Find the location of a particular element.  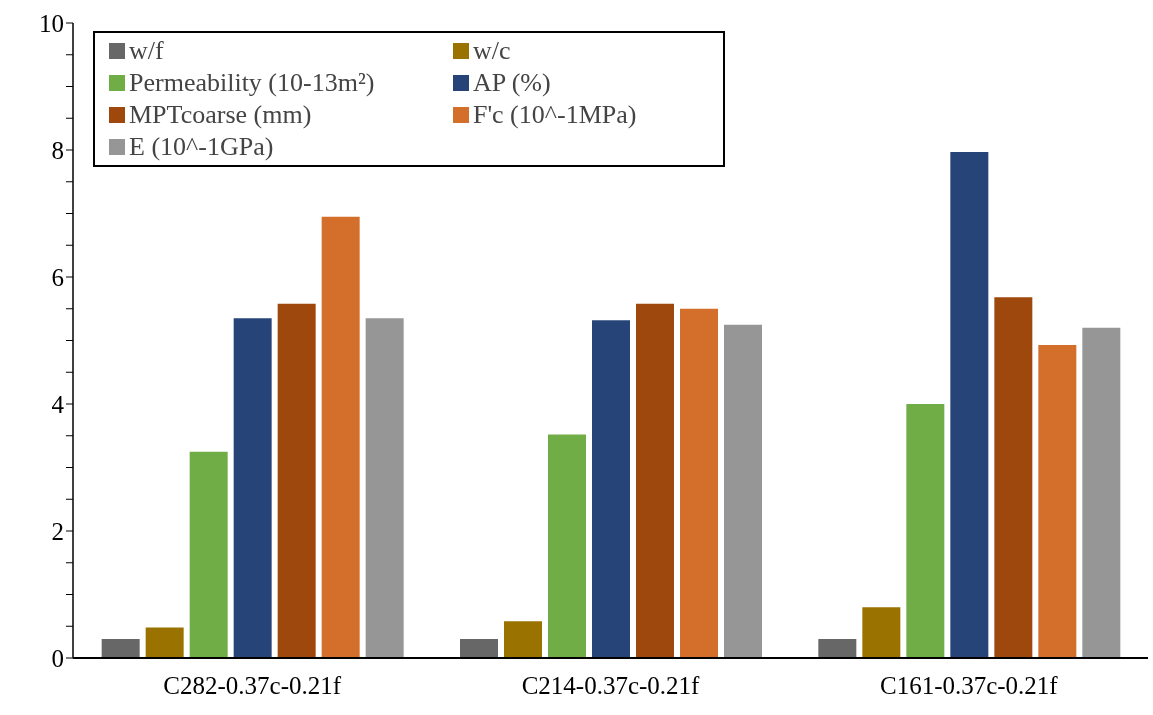

y-tick-label: 8 is located at coordinates (57, 150).